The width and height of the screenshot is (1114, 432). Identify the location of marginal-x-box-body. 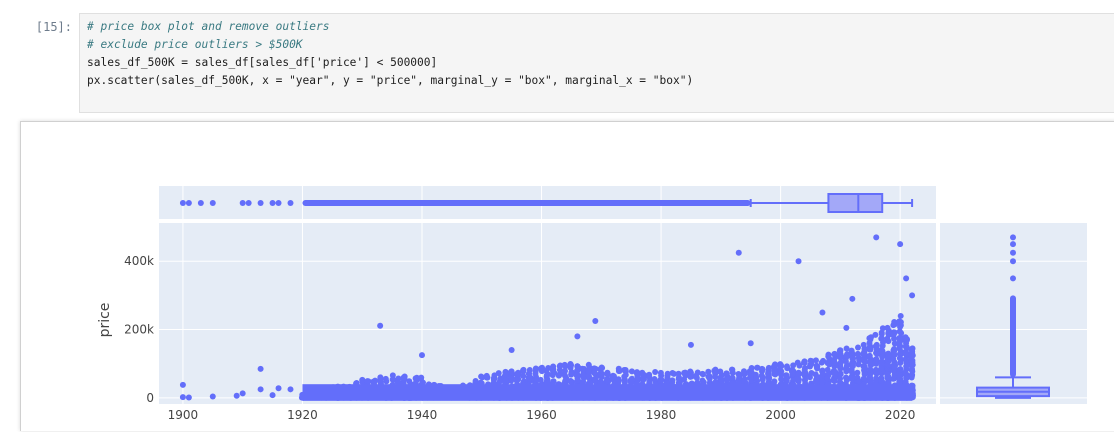
(855, 203).